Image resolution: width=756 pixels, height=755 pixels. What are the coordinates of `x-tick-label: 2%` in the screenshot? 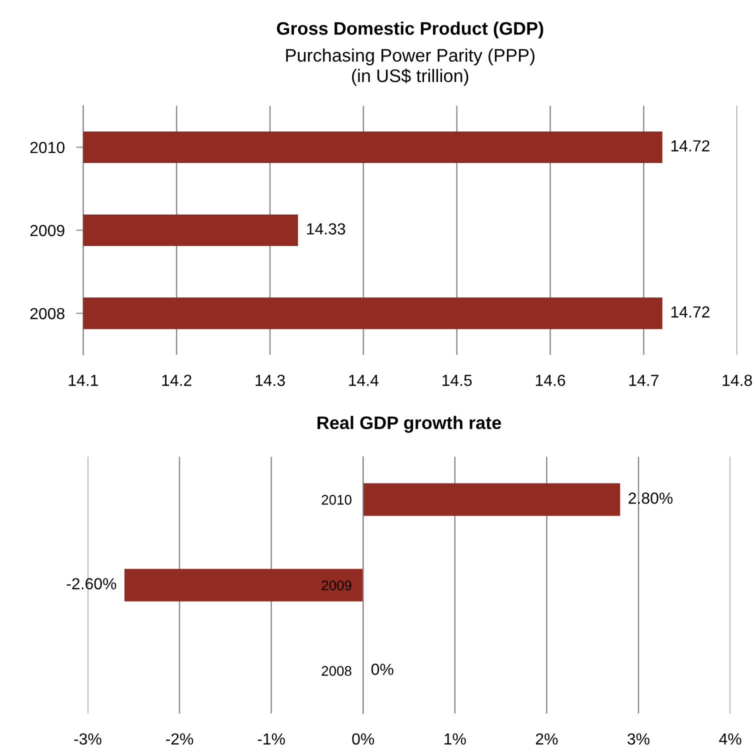 It's located at (547, 739).